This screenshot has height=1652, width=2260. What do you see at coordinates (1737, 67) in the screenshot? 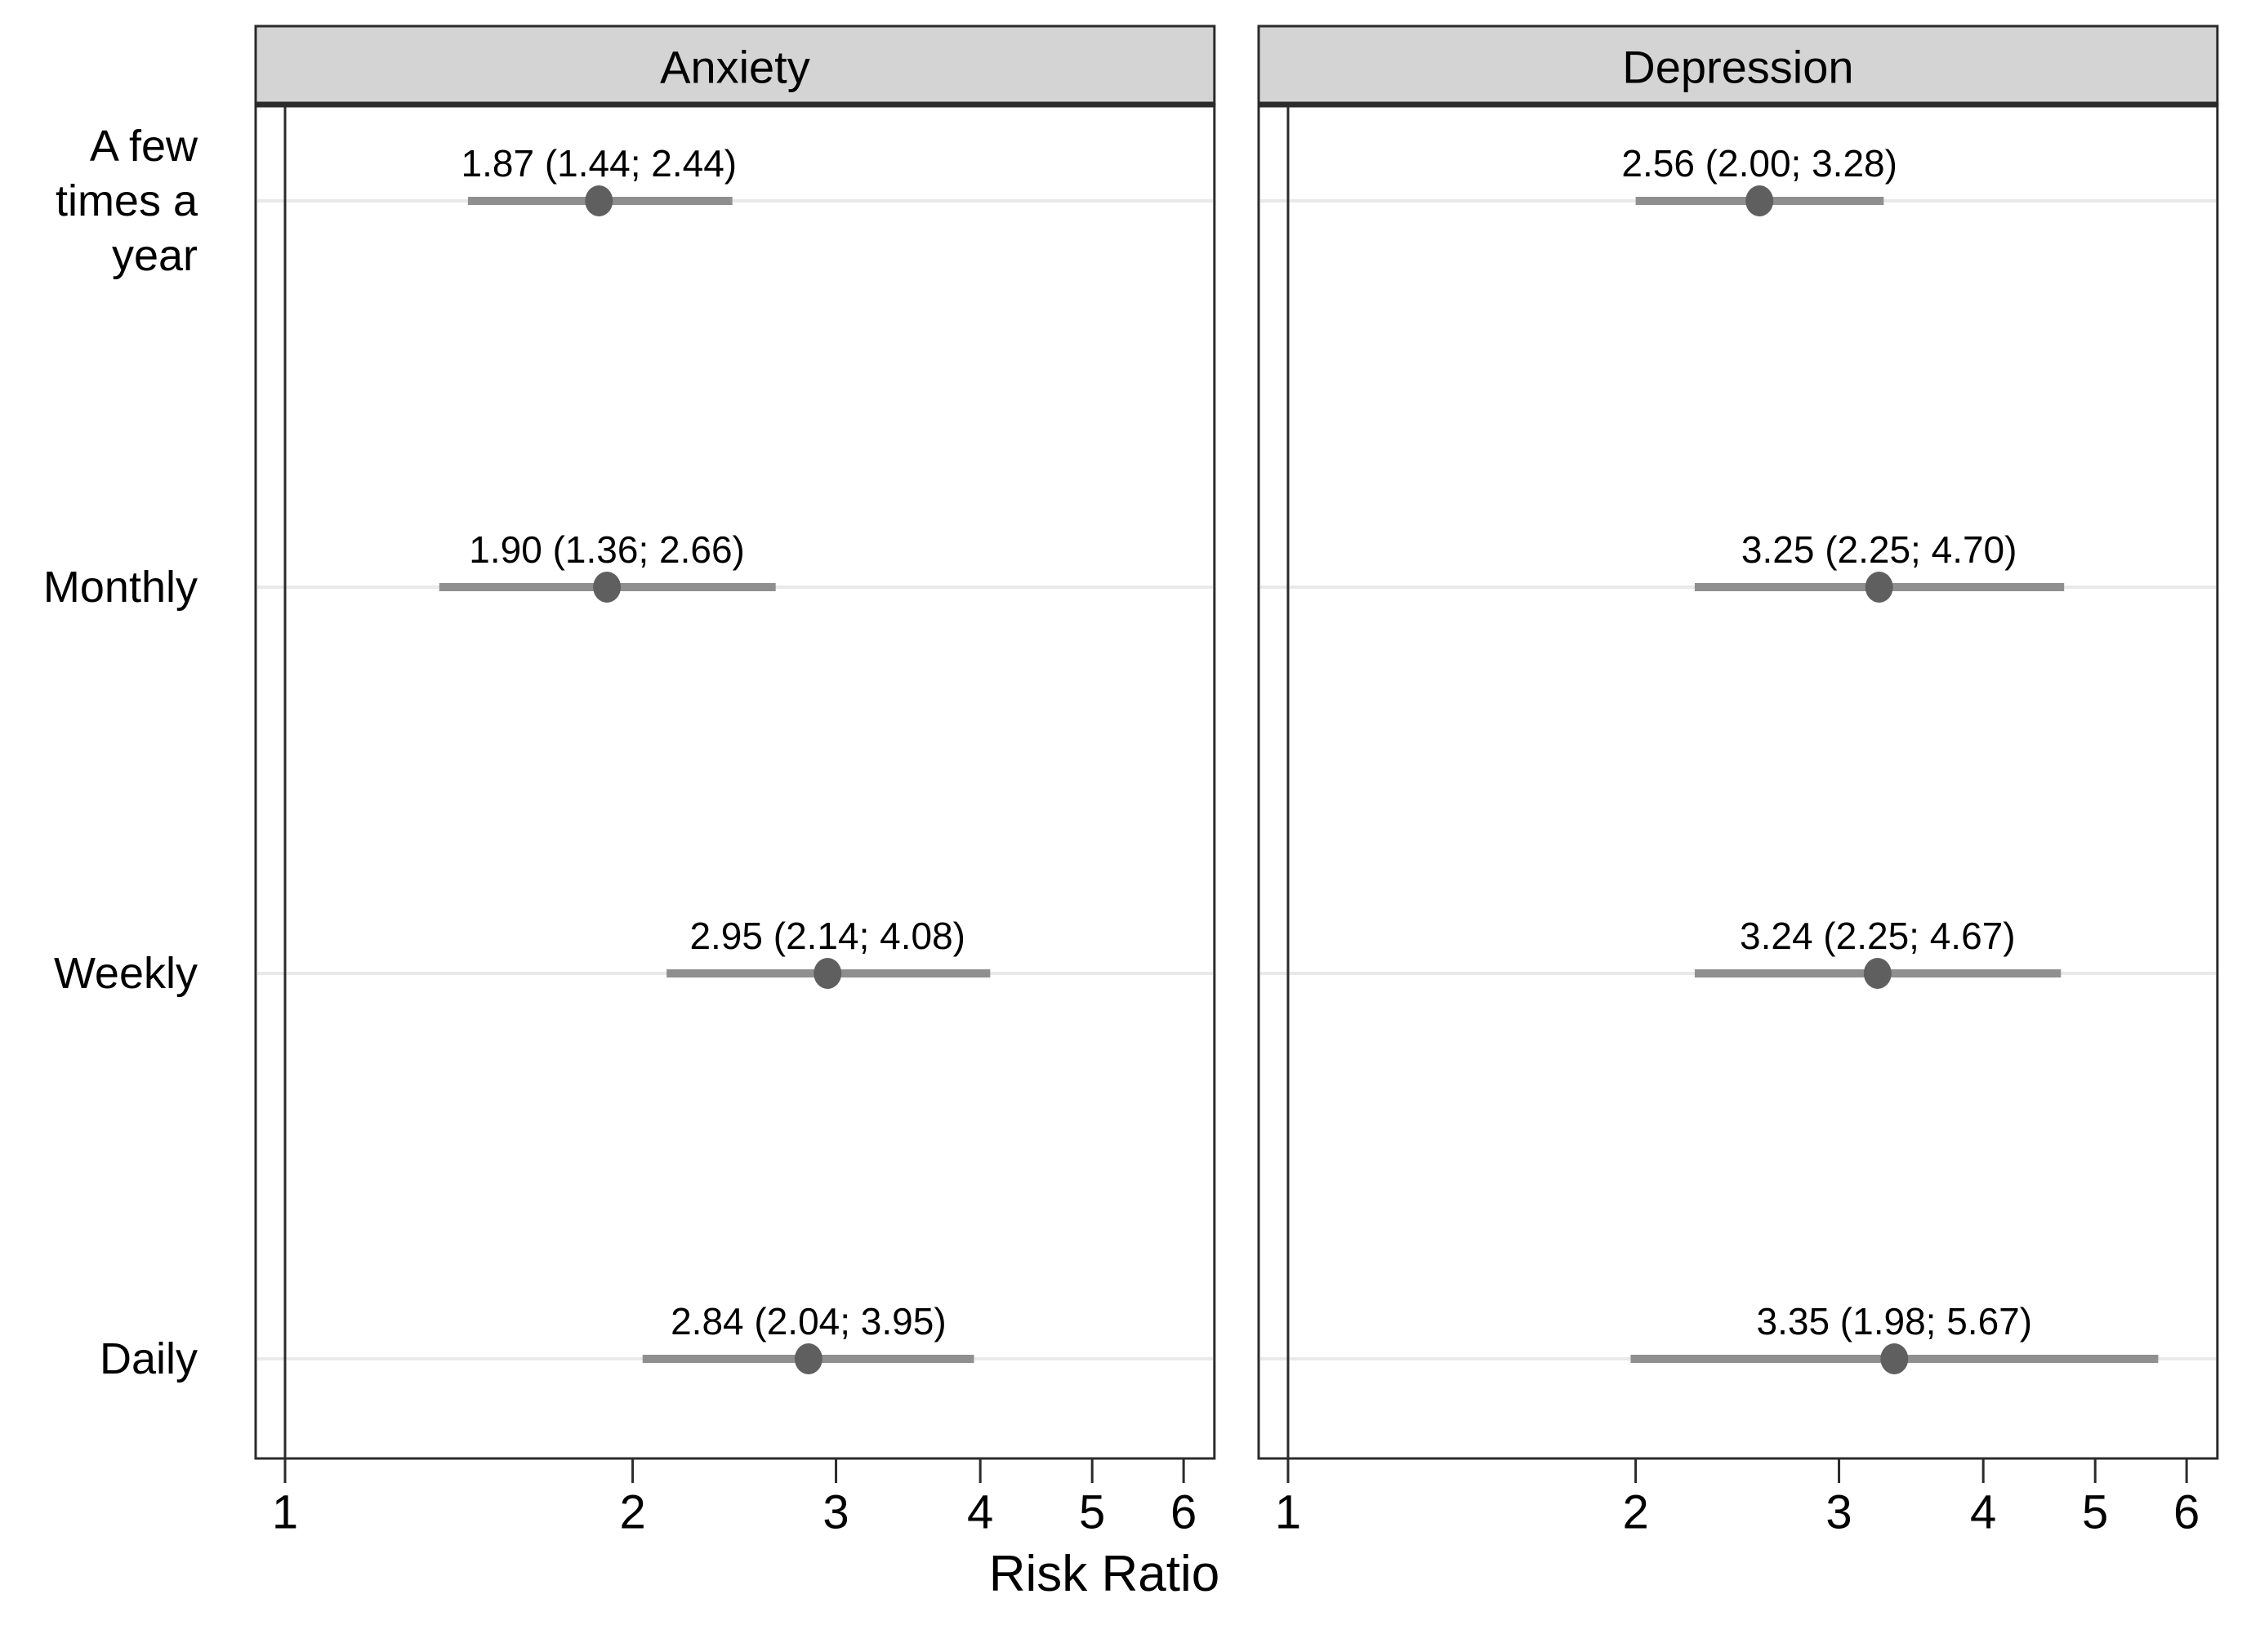
I see `panel-title: Depression` at bounding box center [1737, 67].